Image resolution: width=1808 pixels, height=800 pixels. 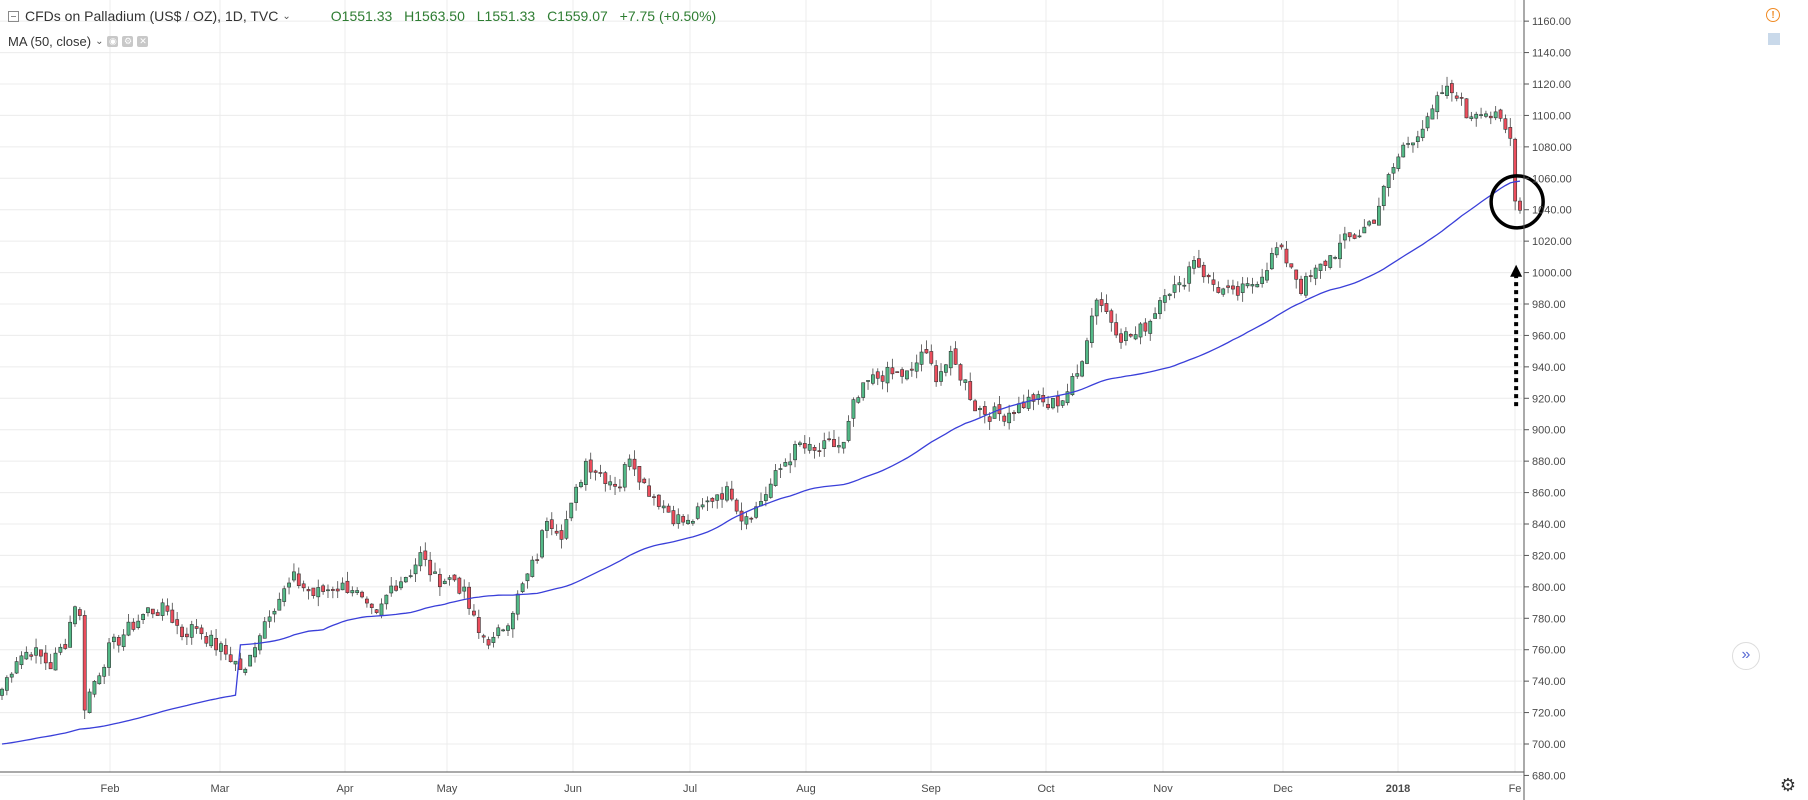 What do you see at coordinates (1549, 588) in the screenshot?
I see `y-tick-label: 800.00` at bounding box center [1549, 588].